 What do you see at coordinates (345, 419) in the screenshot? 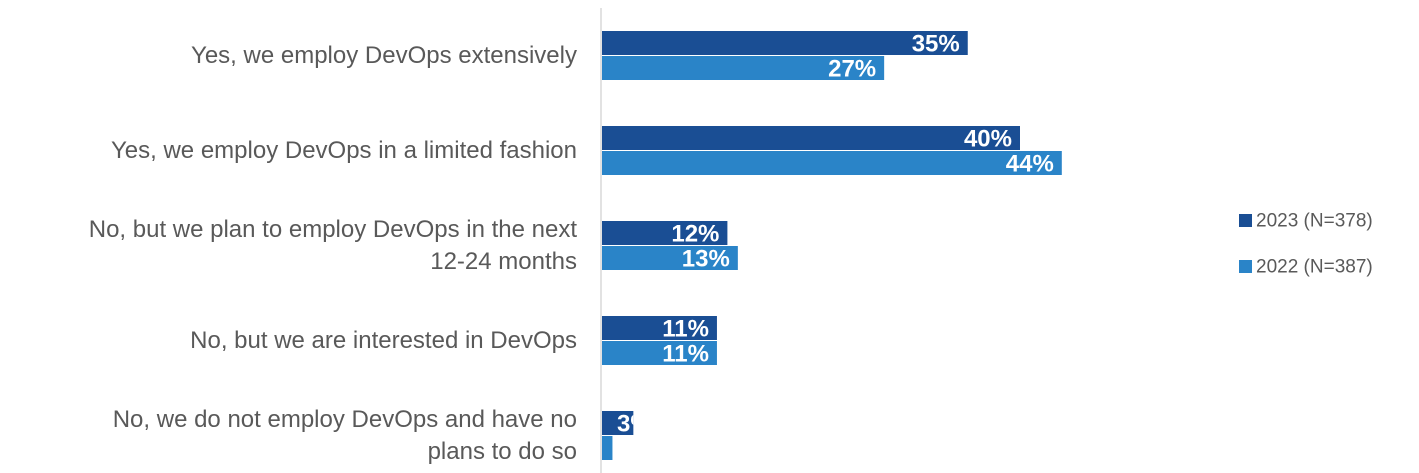
I see `category-label-line: No, we do not employ DevOps and have no` at bounding box center [345, 419].